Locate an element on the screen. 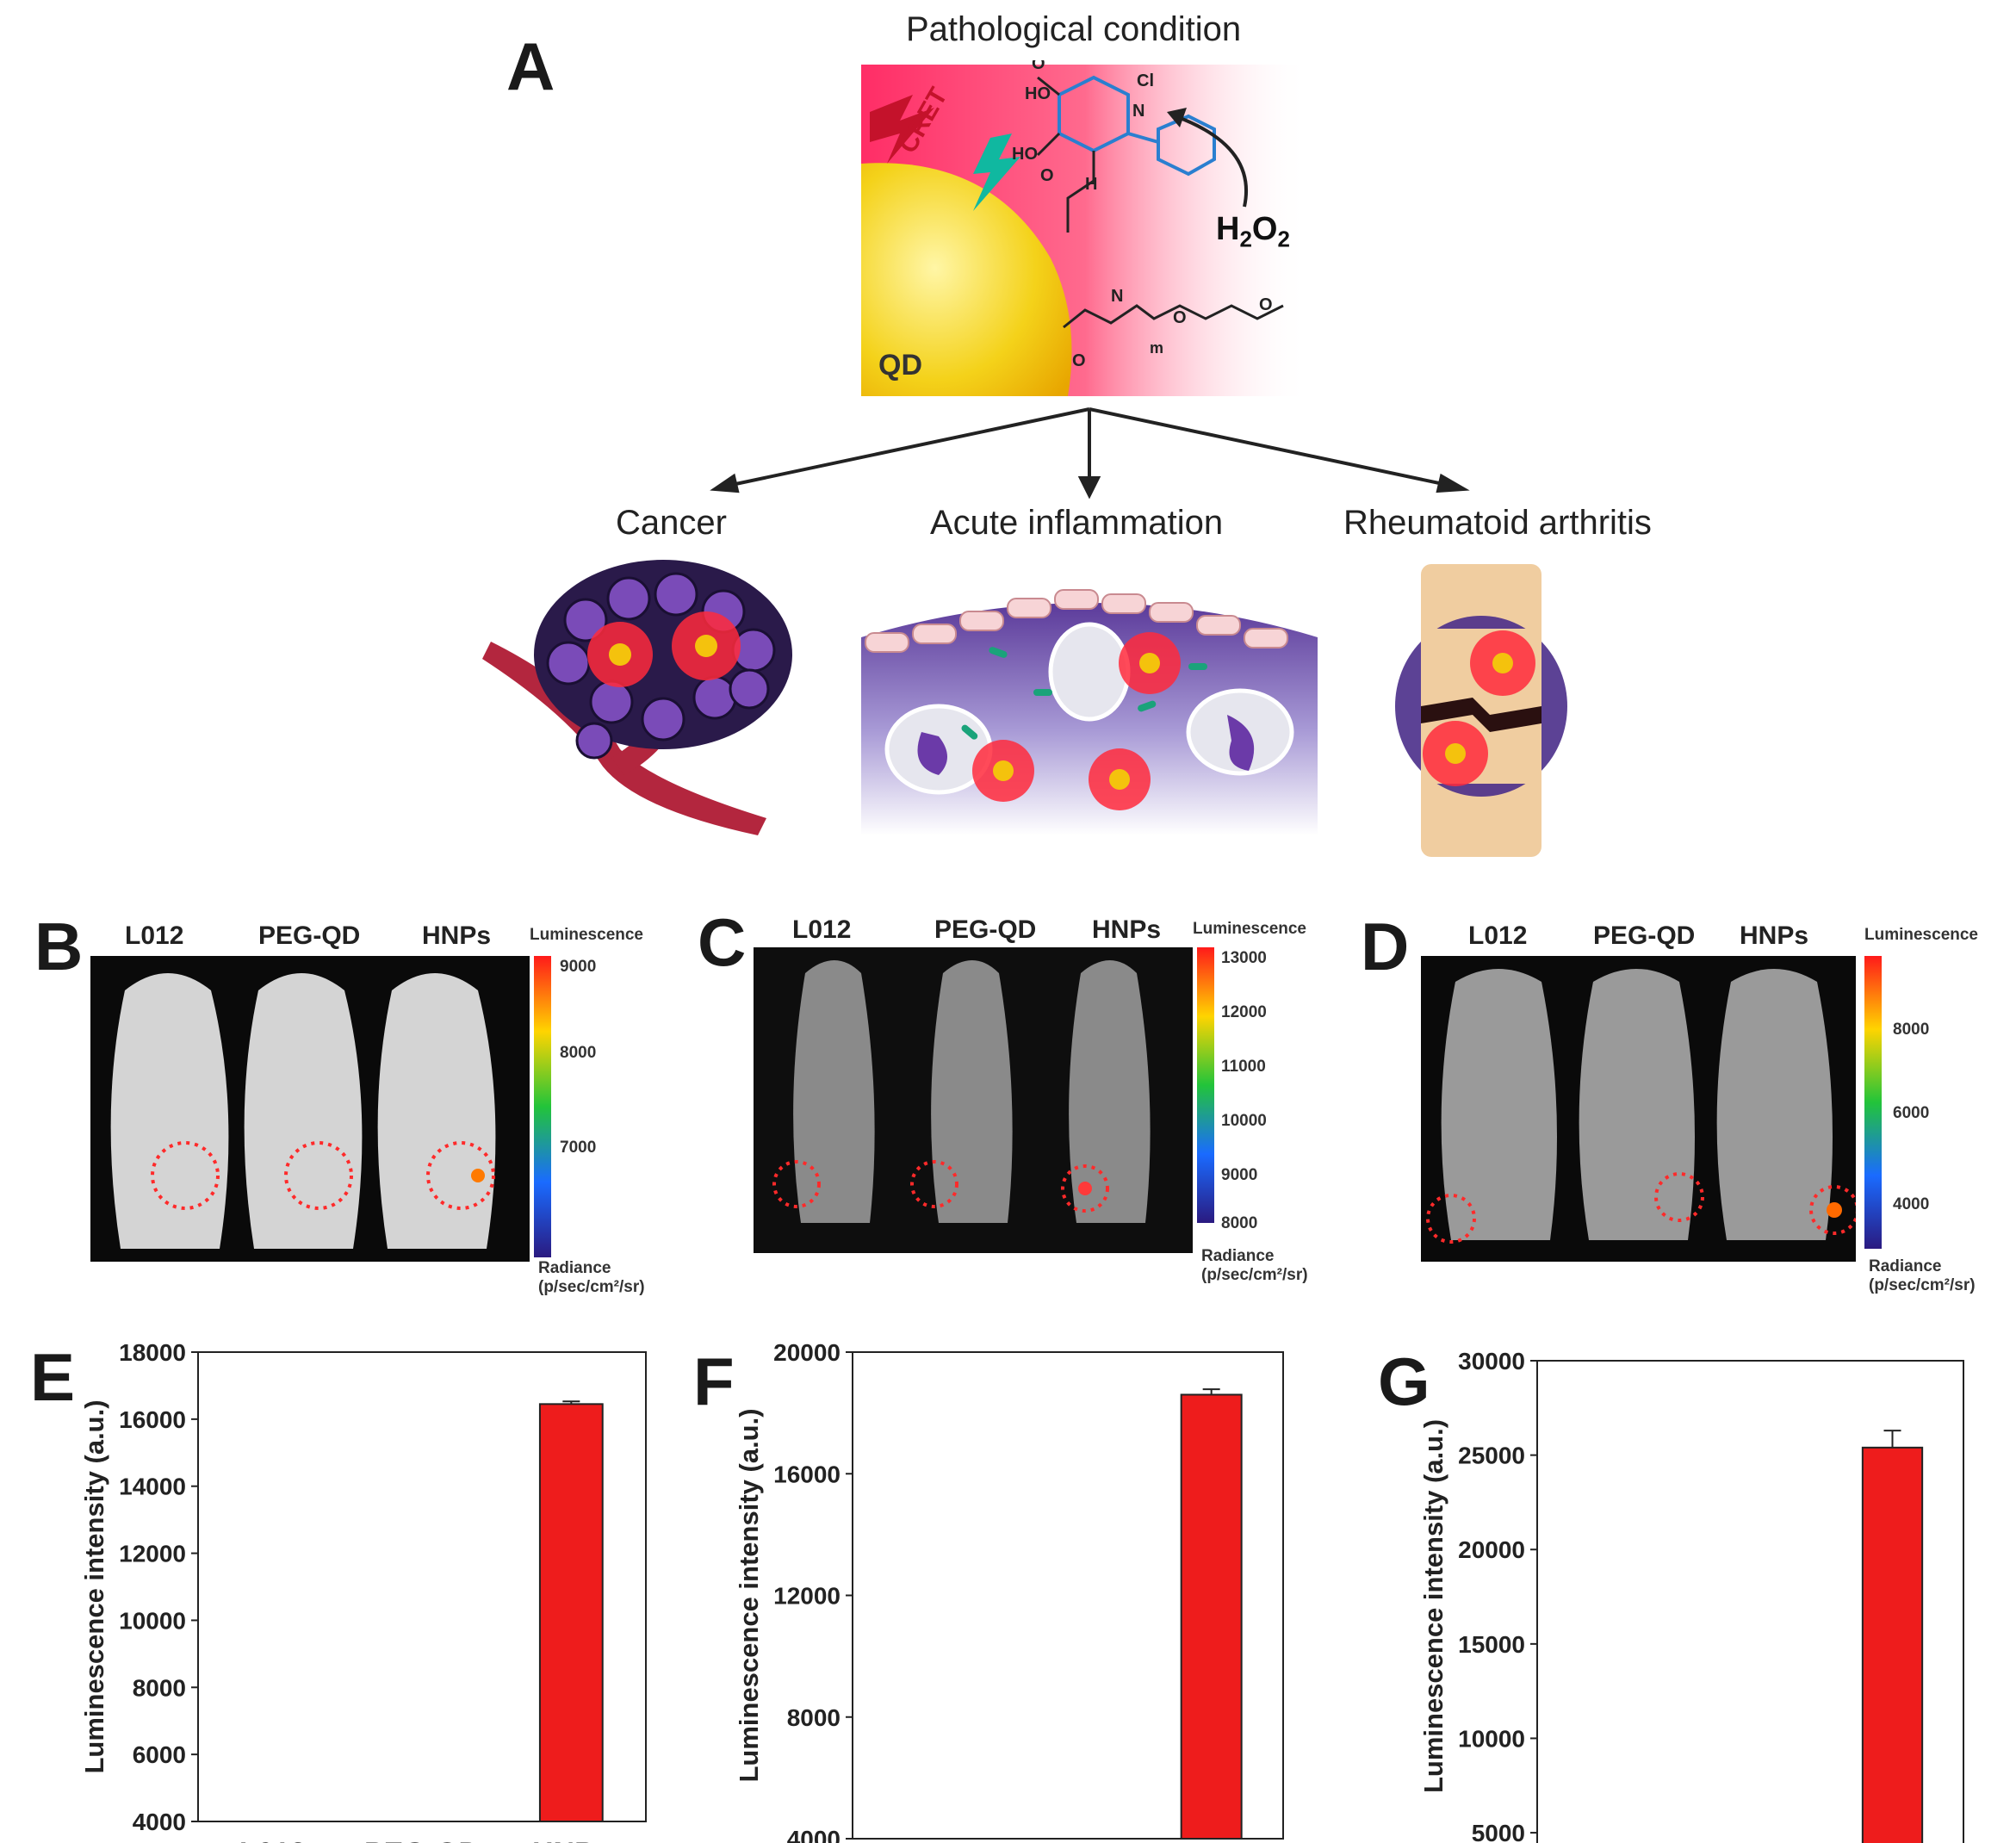  molecule-label-o3: O is located at coordinates (1079, 360).